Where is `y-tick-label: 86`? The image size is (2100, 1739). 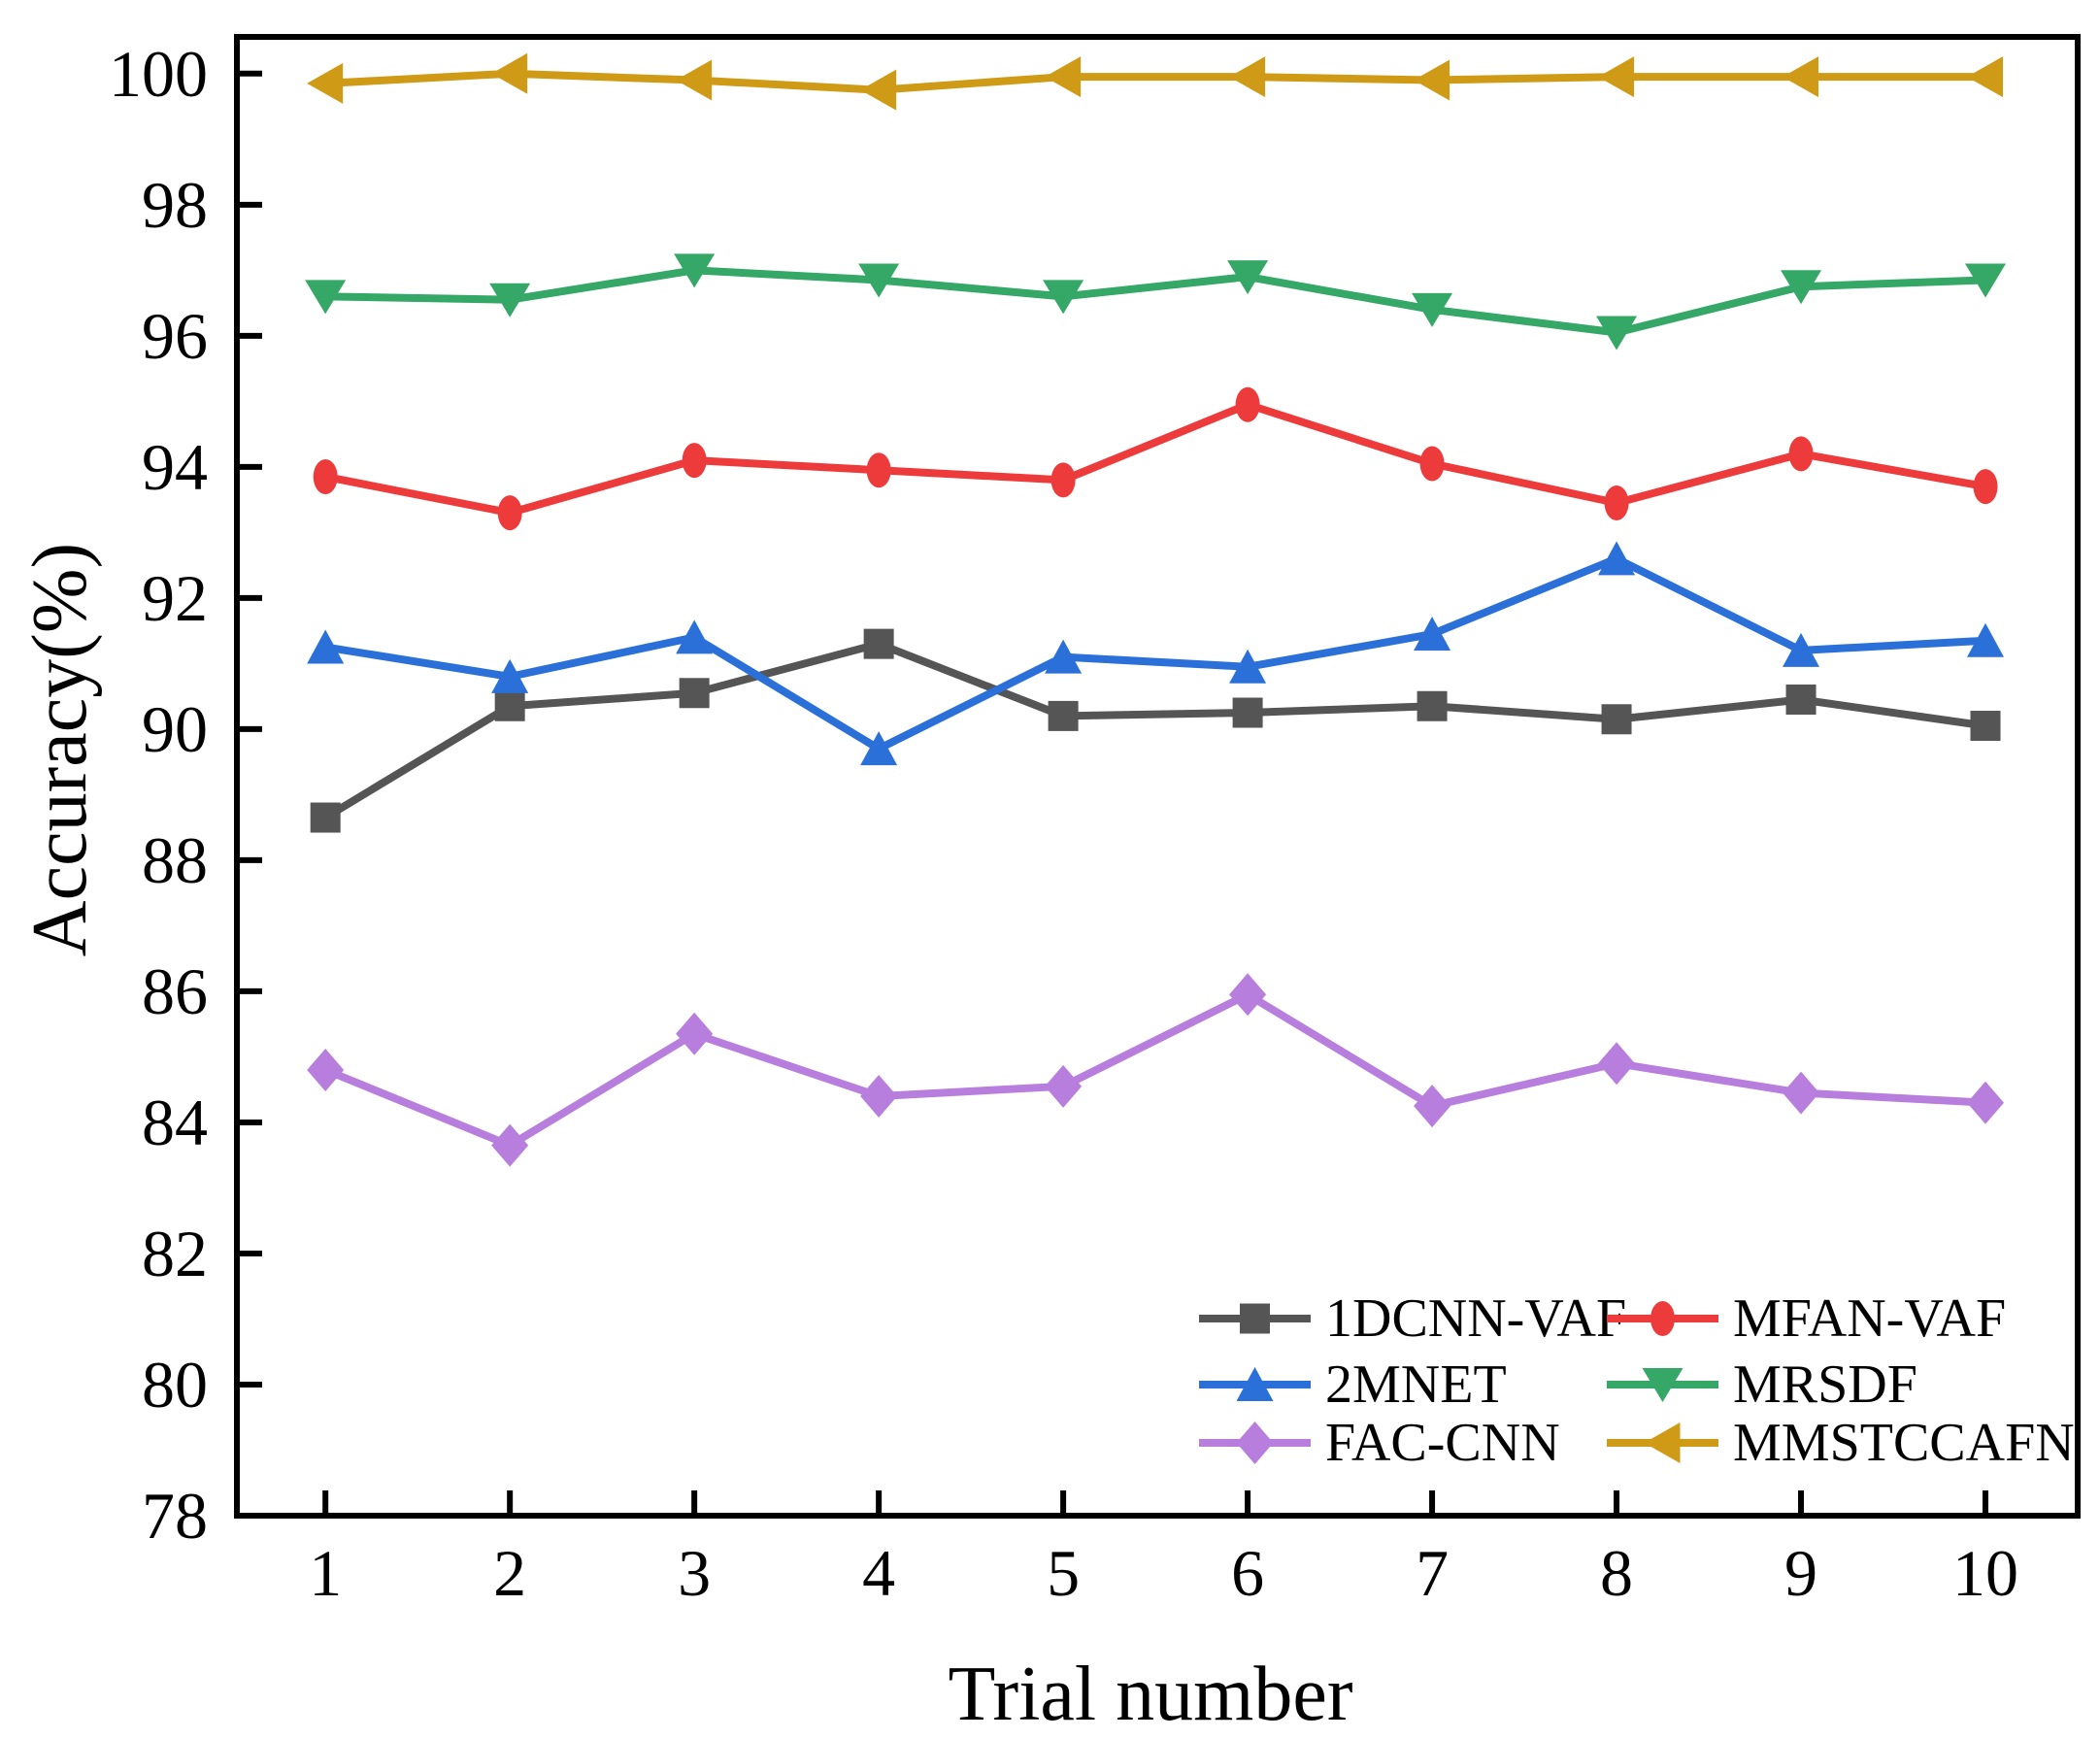
y-tick-label: 86 is located at coordinates (175, 991).